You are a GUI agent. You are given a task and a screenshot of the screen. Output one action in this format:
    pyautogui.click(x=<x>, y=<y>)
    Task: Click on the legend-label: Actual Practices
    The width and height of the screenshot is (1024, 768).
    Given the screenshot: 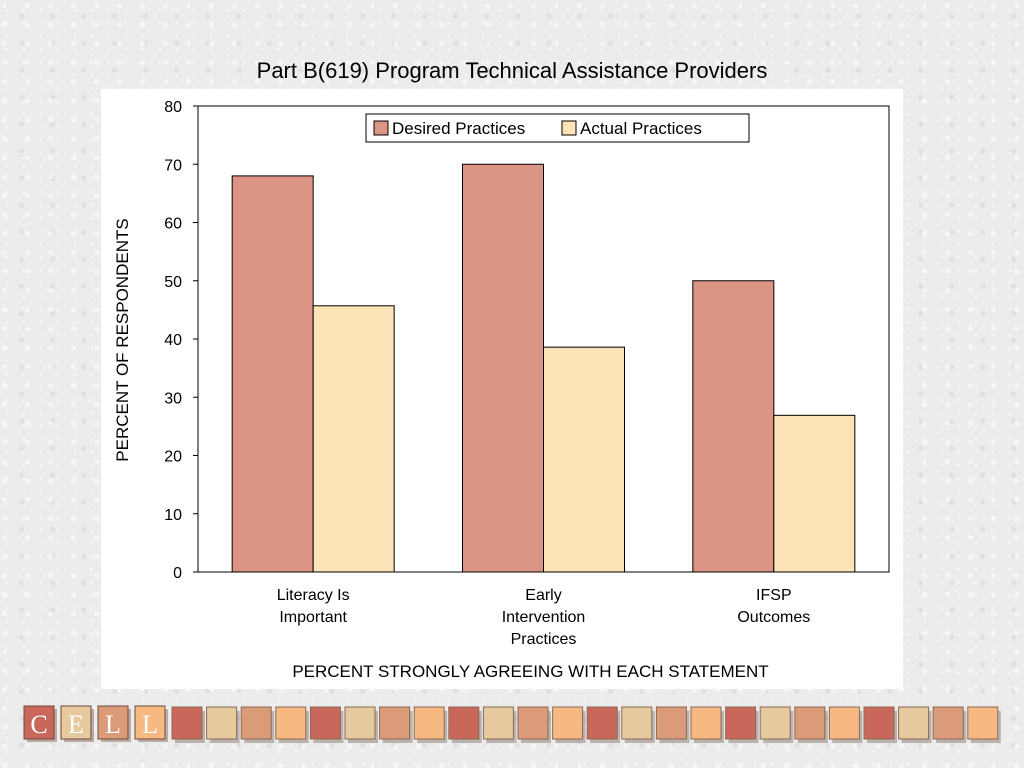 What is the action you would take?
    pyautogui.click(x=641, y=128)
    